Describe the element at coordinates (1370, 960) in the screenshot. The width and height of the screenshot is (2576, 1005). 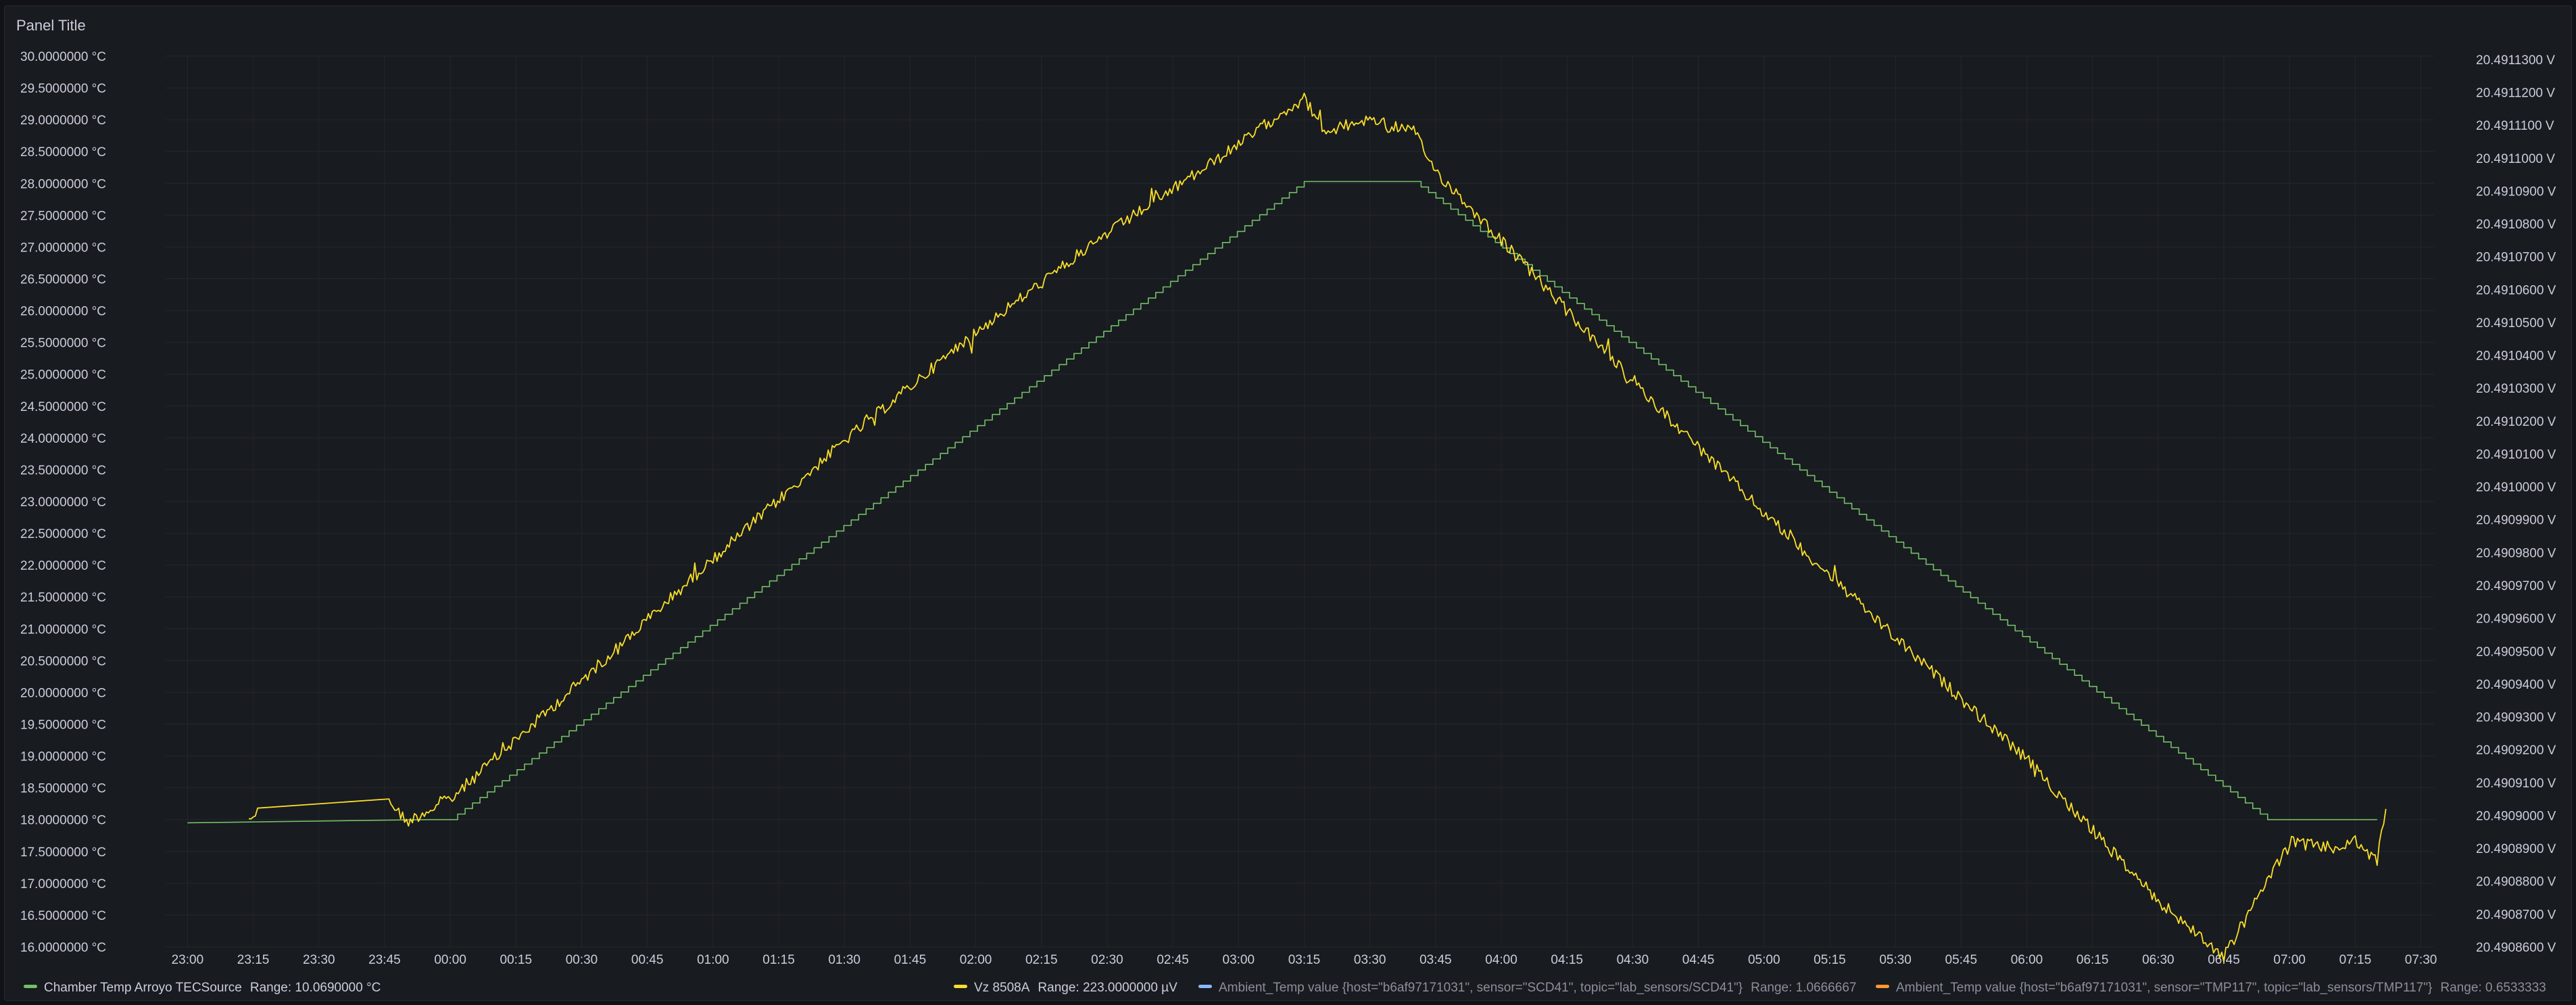
I see `x-tick-label: 03:30` at that location.